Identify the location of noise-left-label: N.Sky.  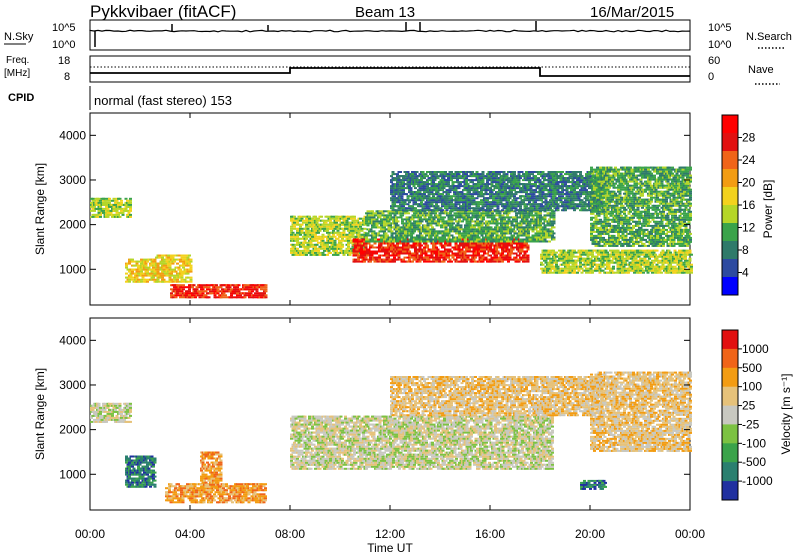
(19, 37).